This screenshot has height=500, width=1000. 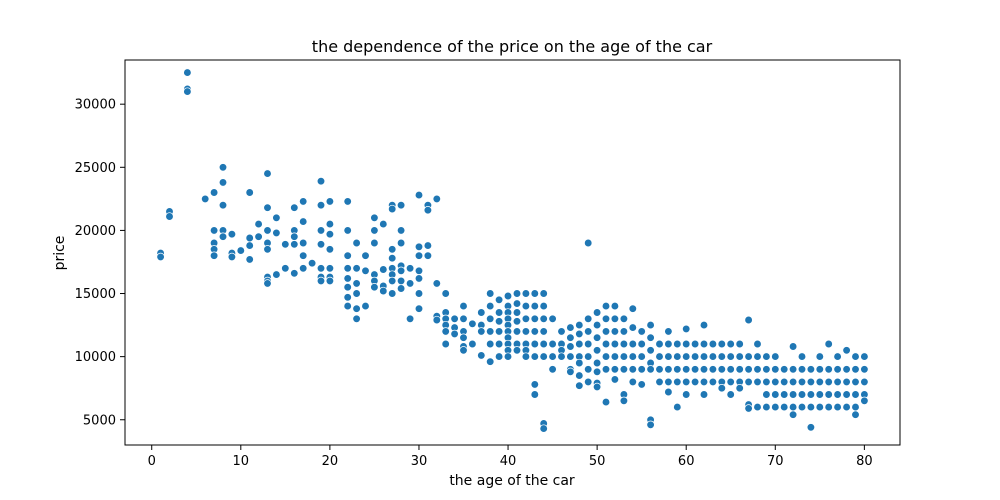 I want to click on x-axis: 0 10 20 30 40 50 60 70 80, so click(x=510, y=457).